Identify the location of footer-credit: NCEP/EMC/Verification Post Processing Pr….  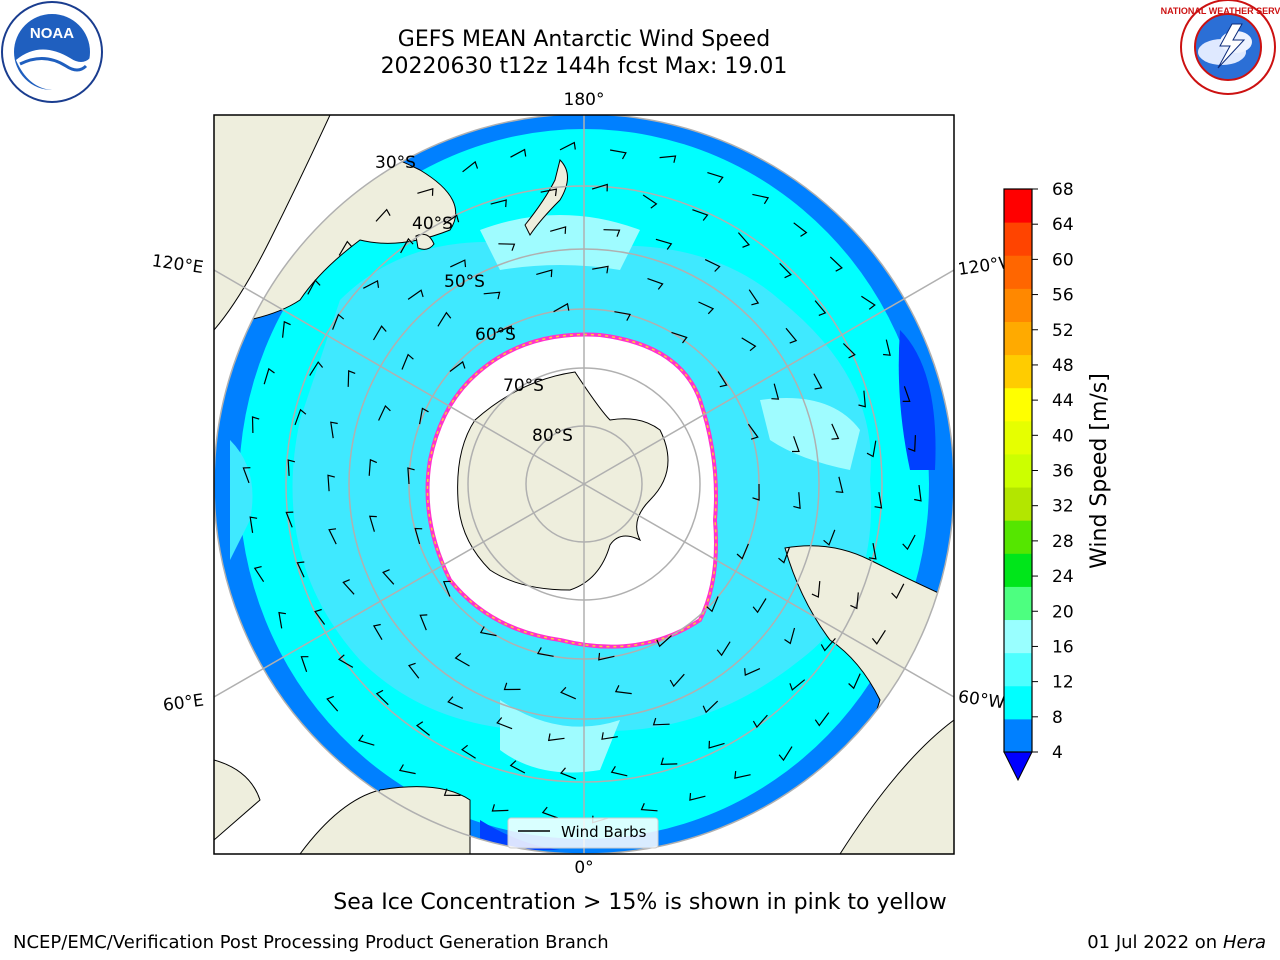
(311, 942).